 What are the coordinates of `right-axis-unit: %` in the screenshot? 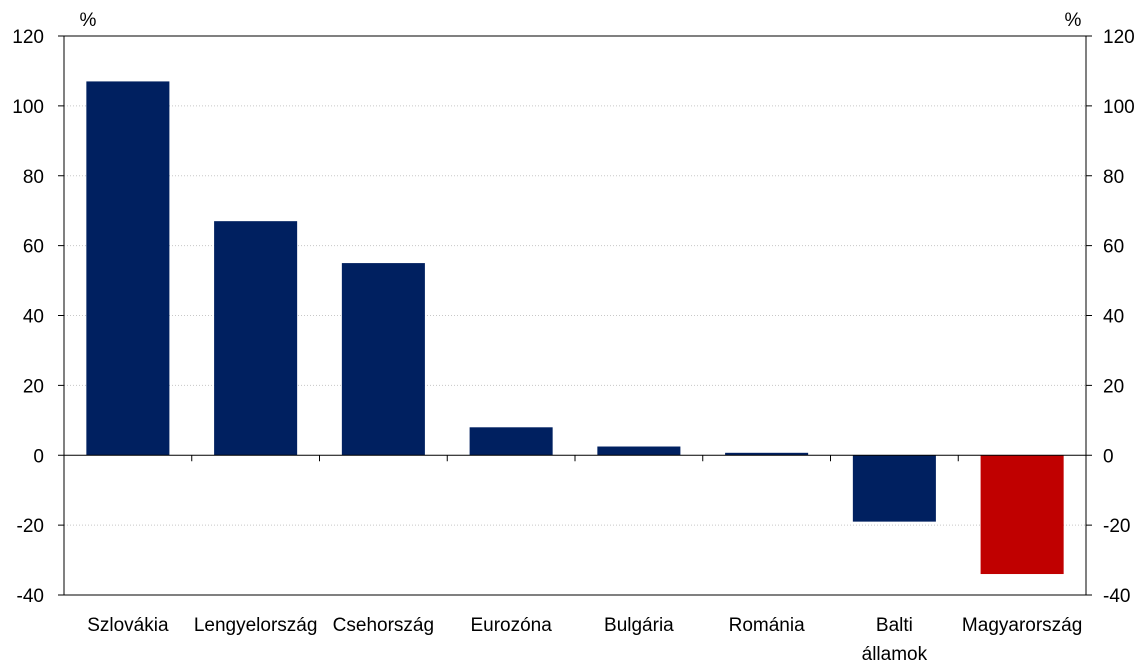 It's located at (1073, 20).